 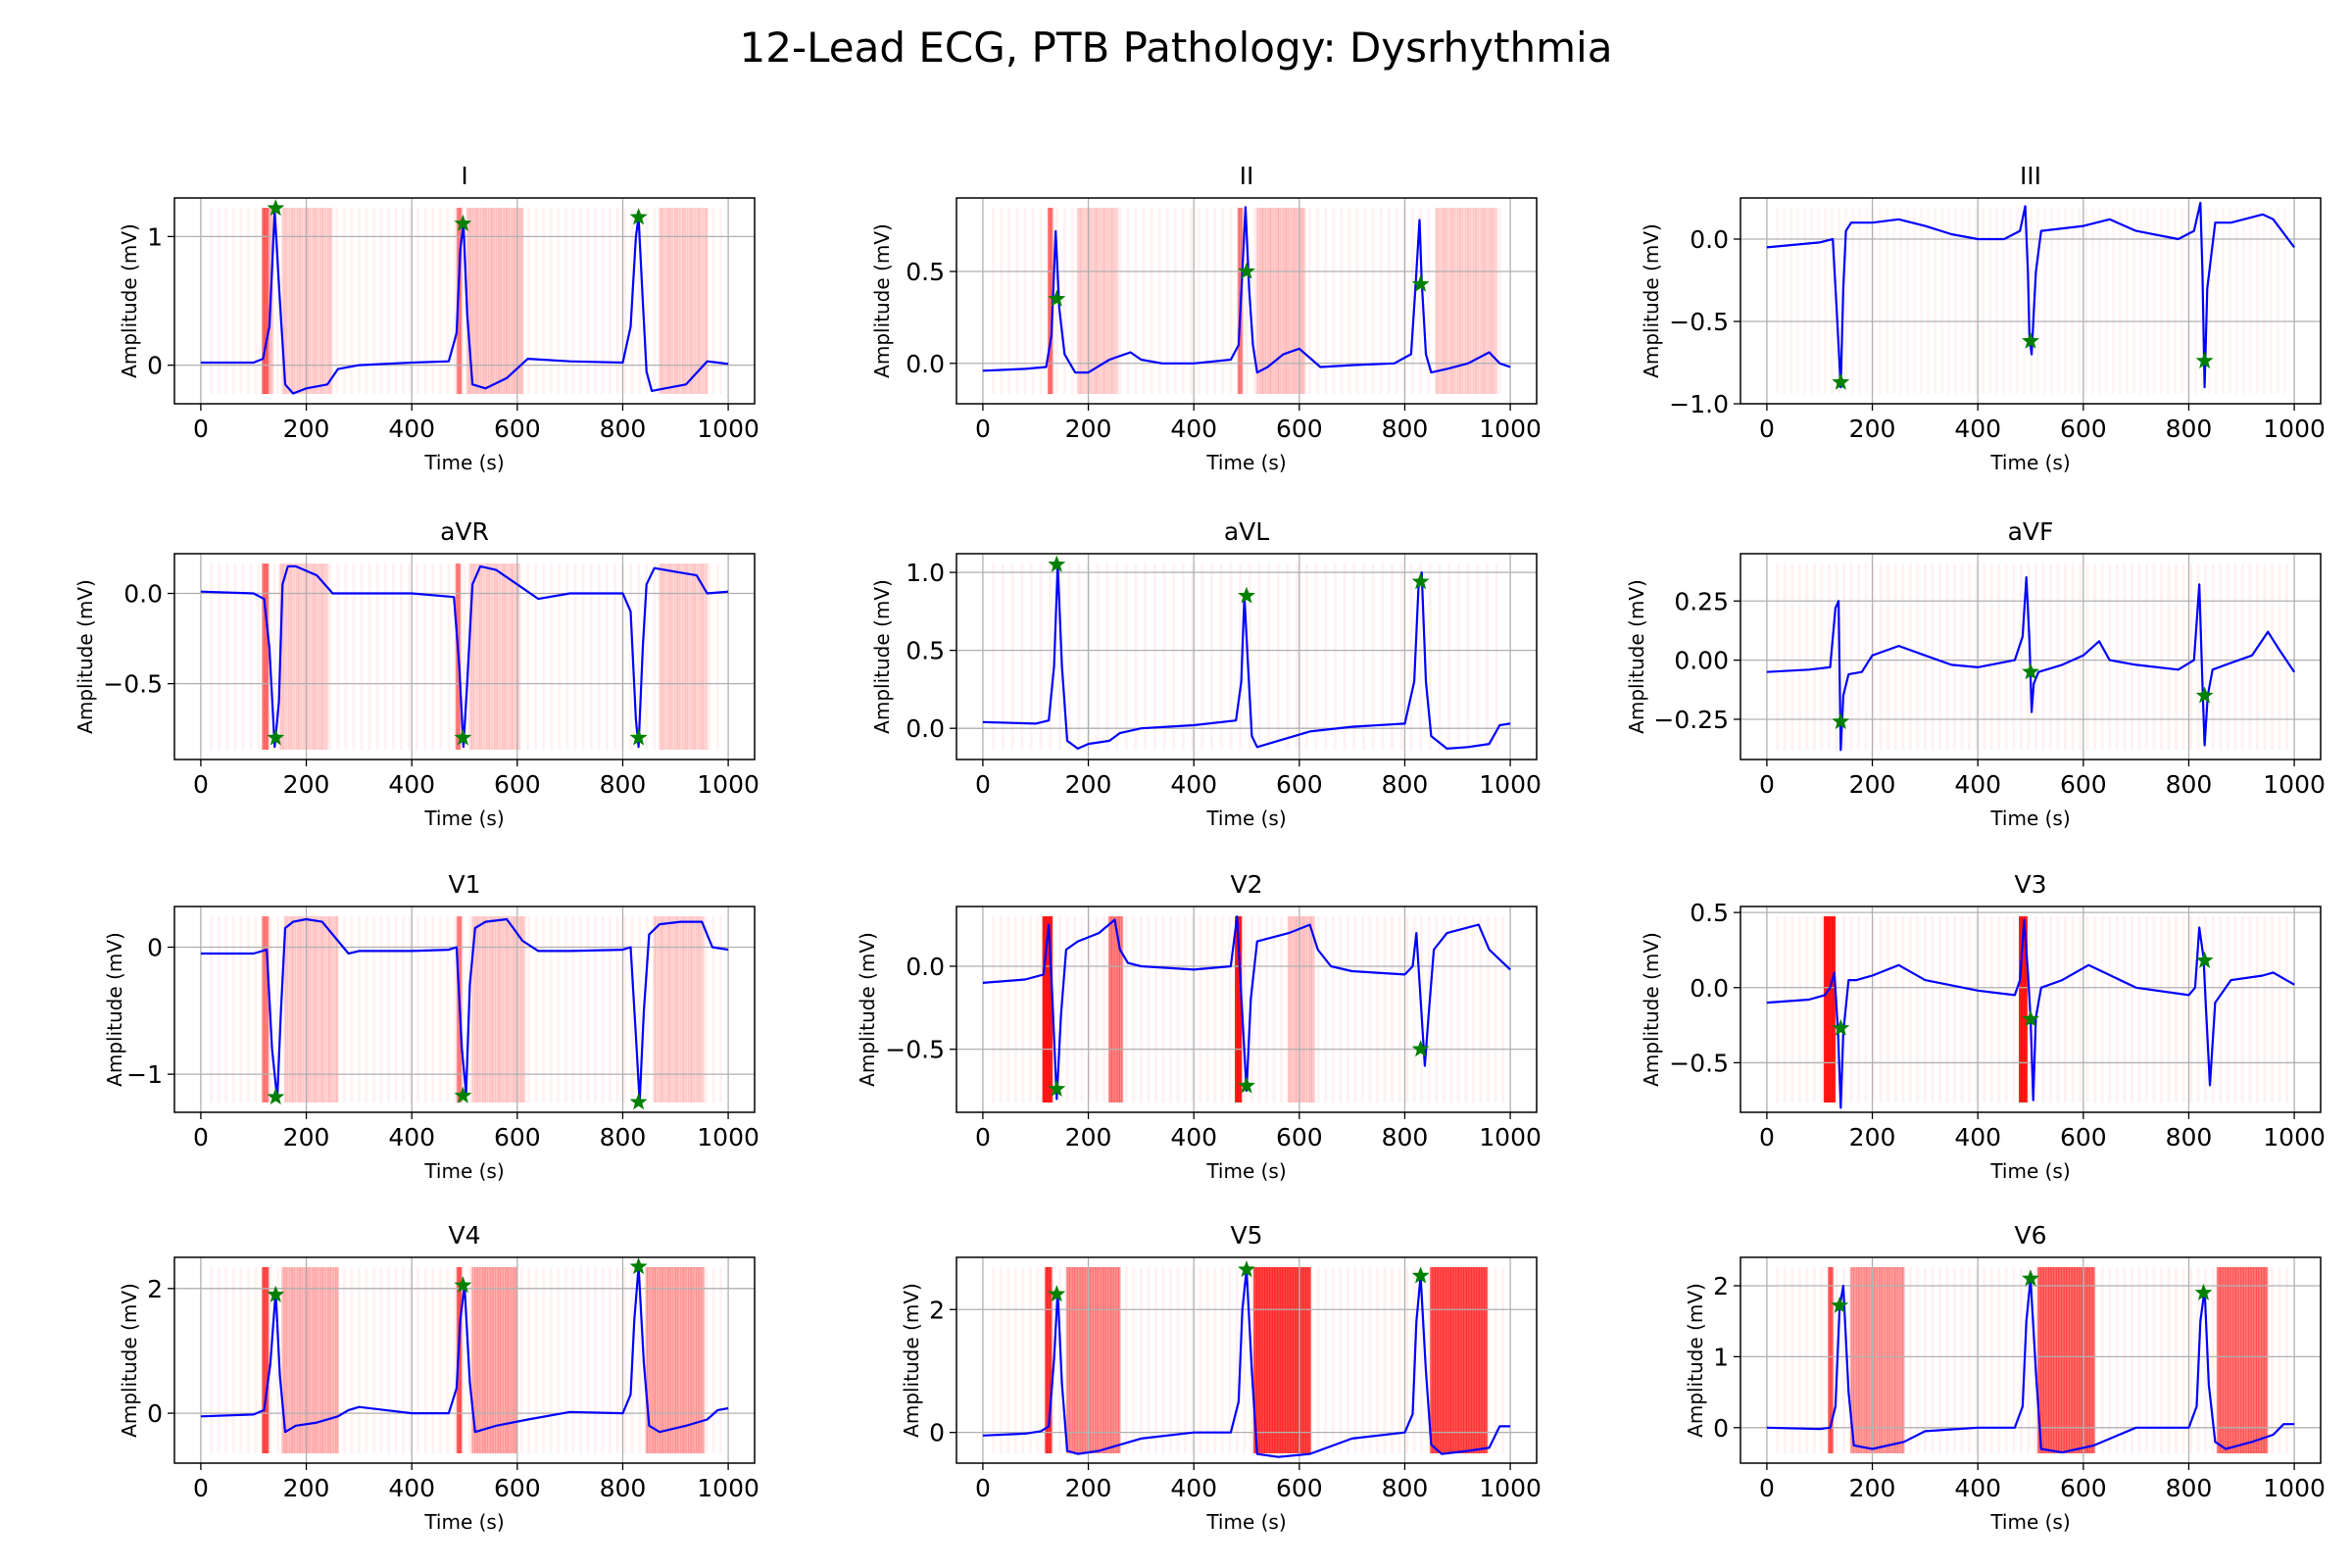 What do you see at coordinates (1246, 1235) in the screenshot?
I see `panel-title: V5` at bounding box center [1246, 1235].